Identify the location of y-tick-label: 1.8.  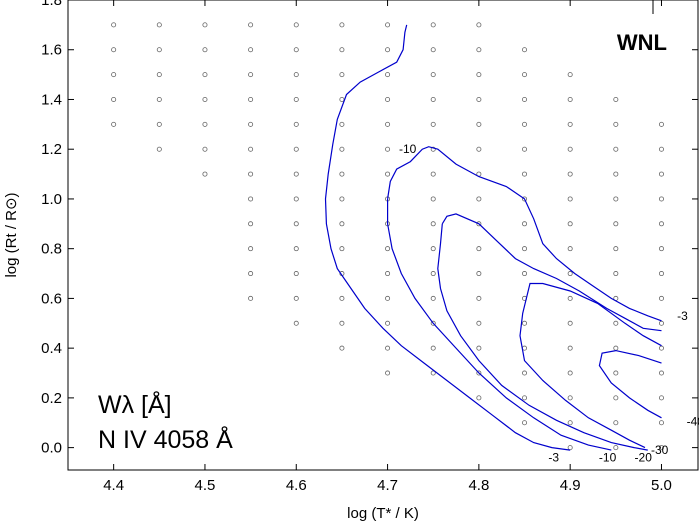
(51, 4).